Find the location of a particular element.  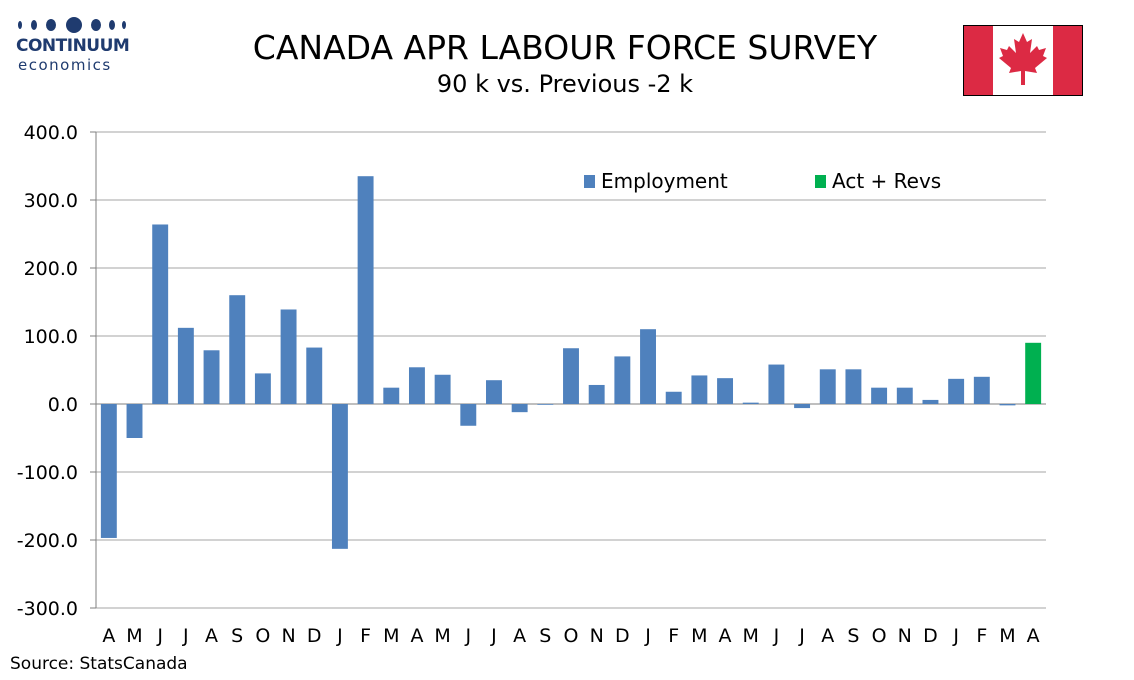

legend: Employment Act + Revs is located at coordinates (762, 181).